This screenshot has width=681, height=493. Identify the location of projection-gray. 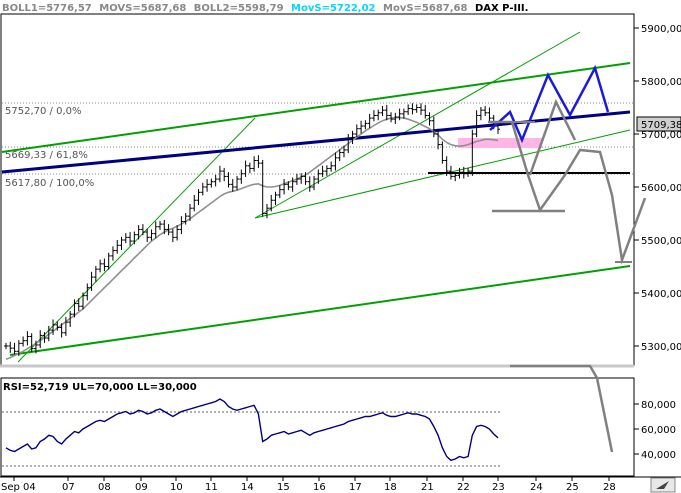
(567, 192).